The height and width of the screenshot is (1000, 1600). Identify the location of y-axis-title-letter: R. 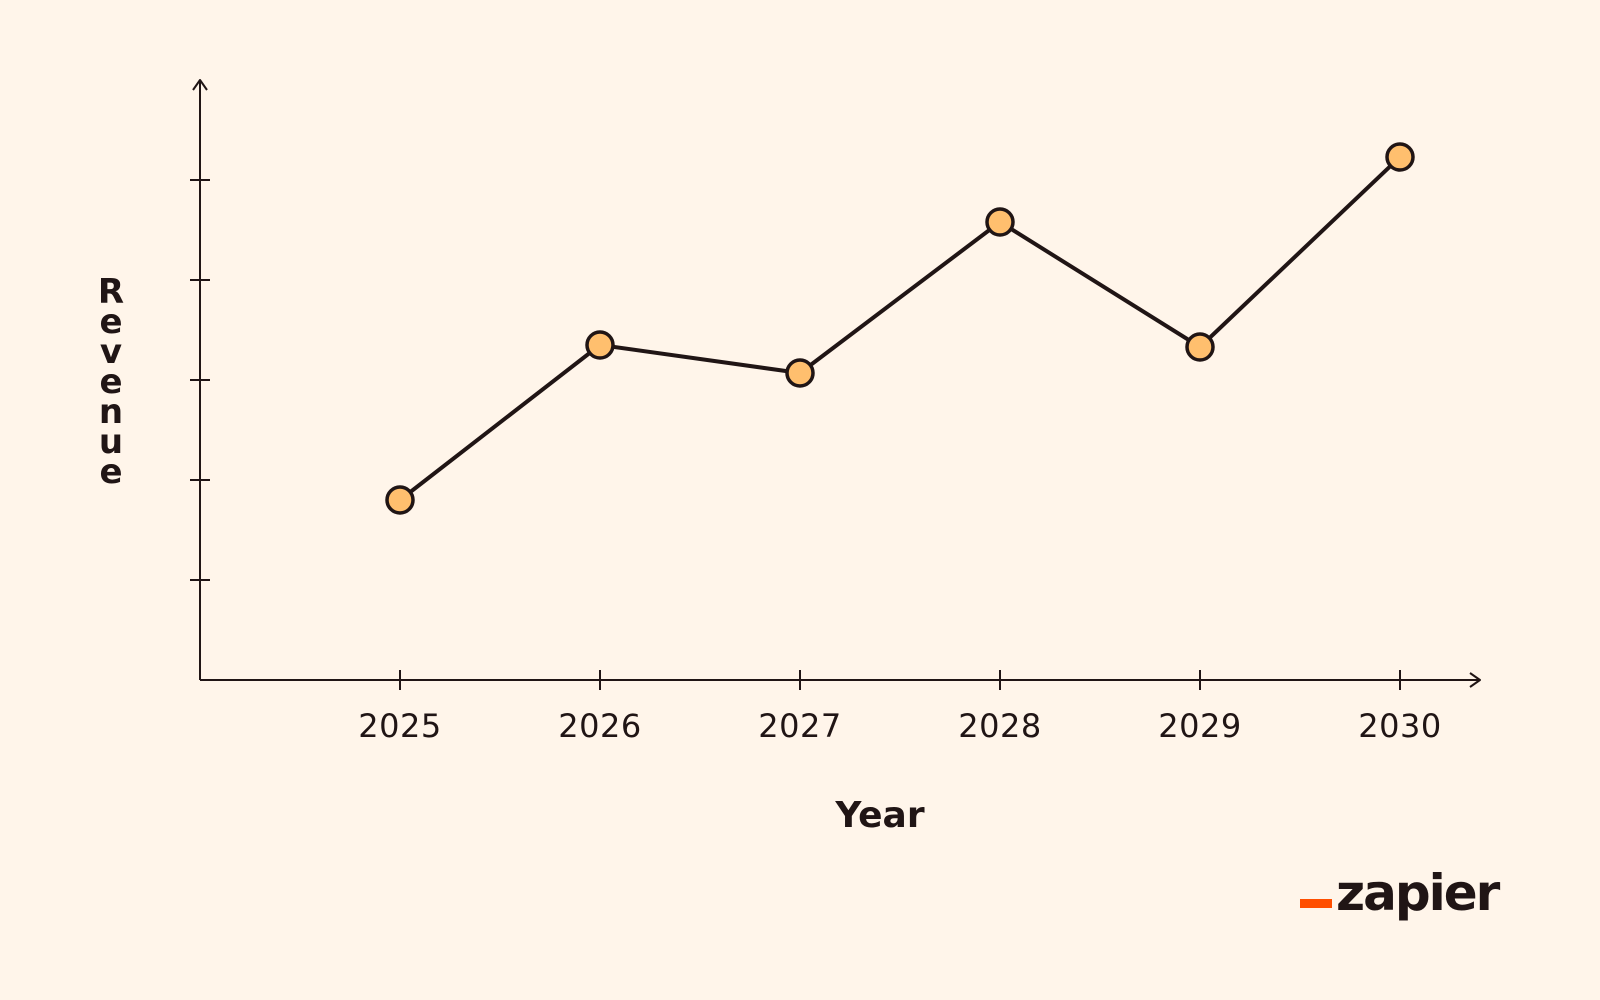
(111, 292).